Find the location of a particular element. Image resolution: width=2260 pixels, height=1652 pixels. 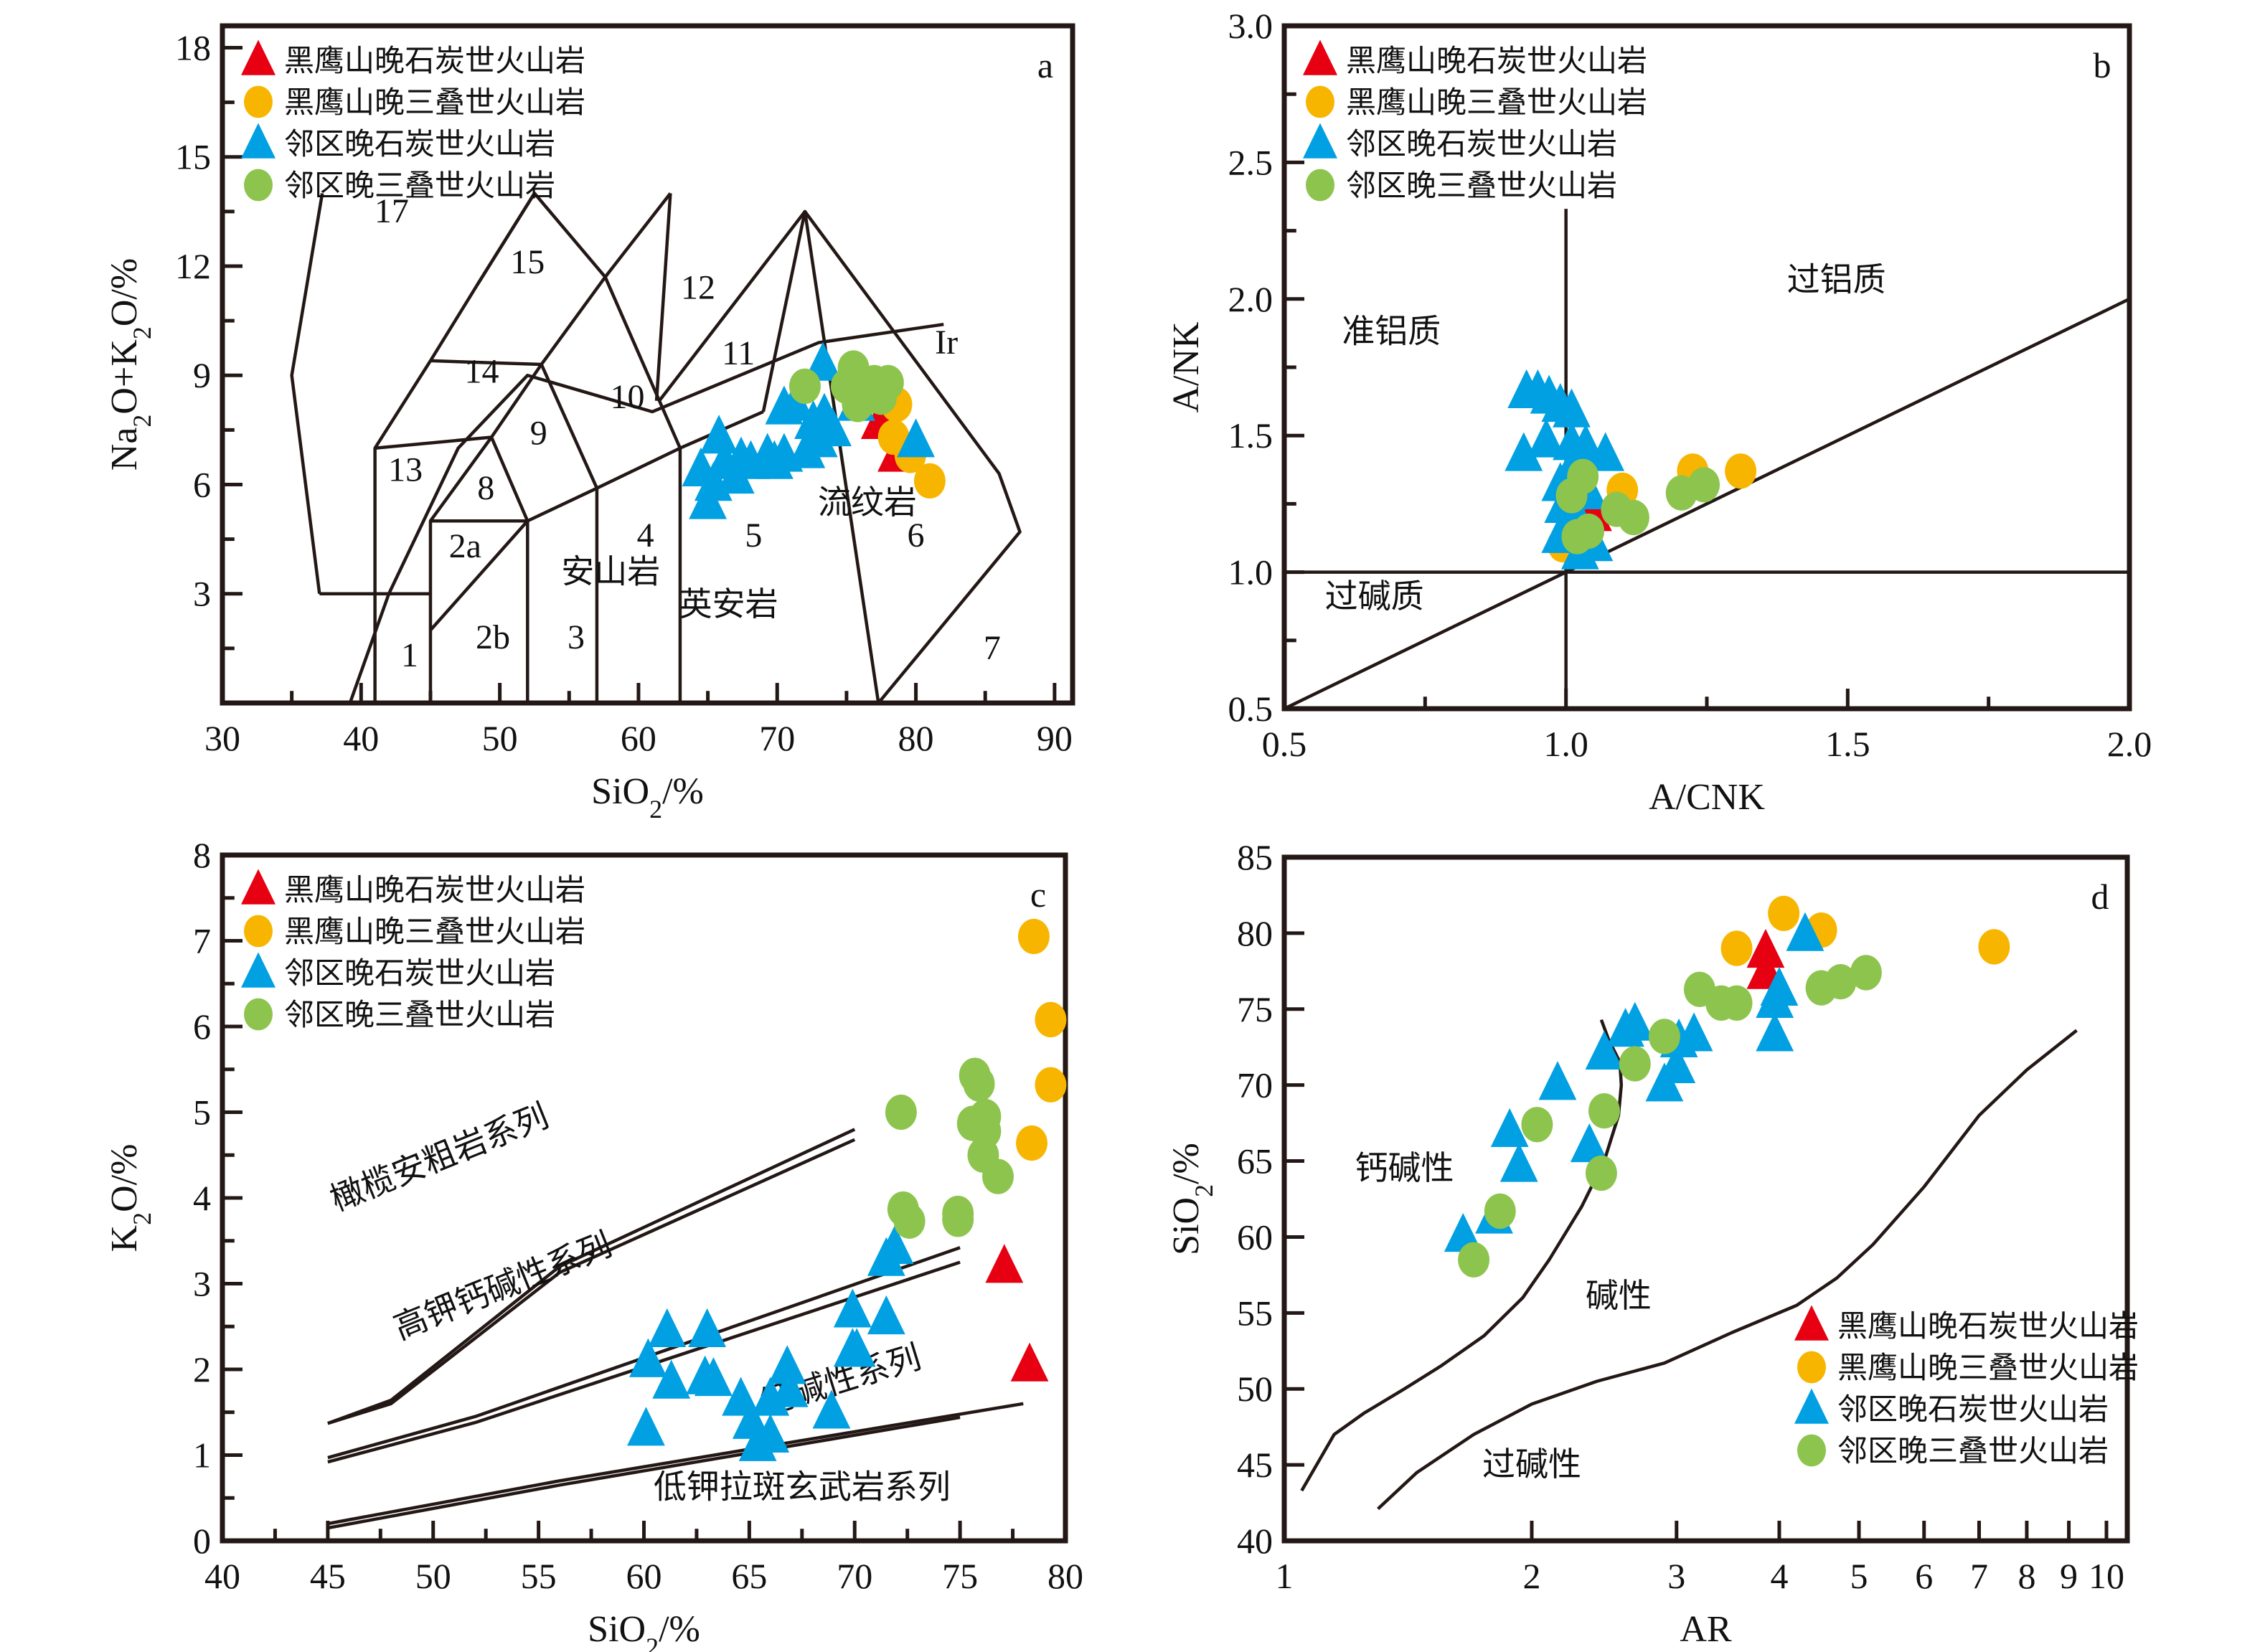

y-tick-label: 0.5 is located at coordinates (1250, 709).